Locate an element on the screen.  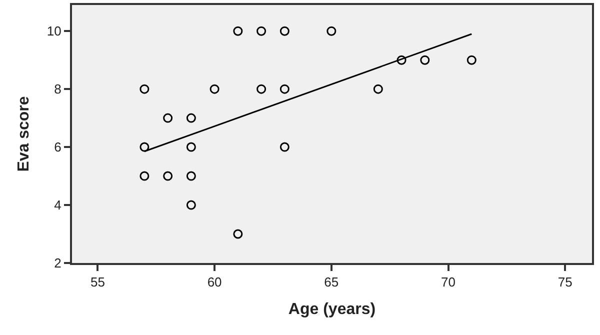
x-tick-label: 65 is located at coordinates (331, 282).